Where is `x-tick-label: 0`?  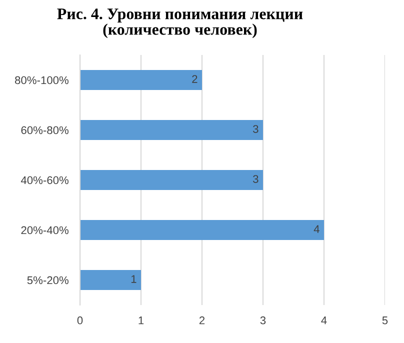
x-tick-label: 0 is located at coordinates (80, 320).